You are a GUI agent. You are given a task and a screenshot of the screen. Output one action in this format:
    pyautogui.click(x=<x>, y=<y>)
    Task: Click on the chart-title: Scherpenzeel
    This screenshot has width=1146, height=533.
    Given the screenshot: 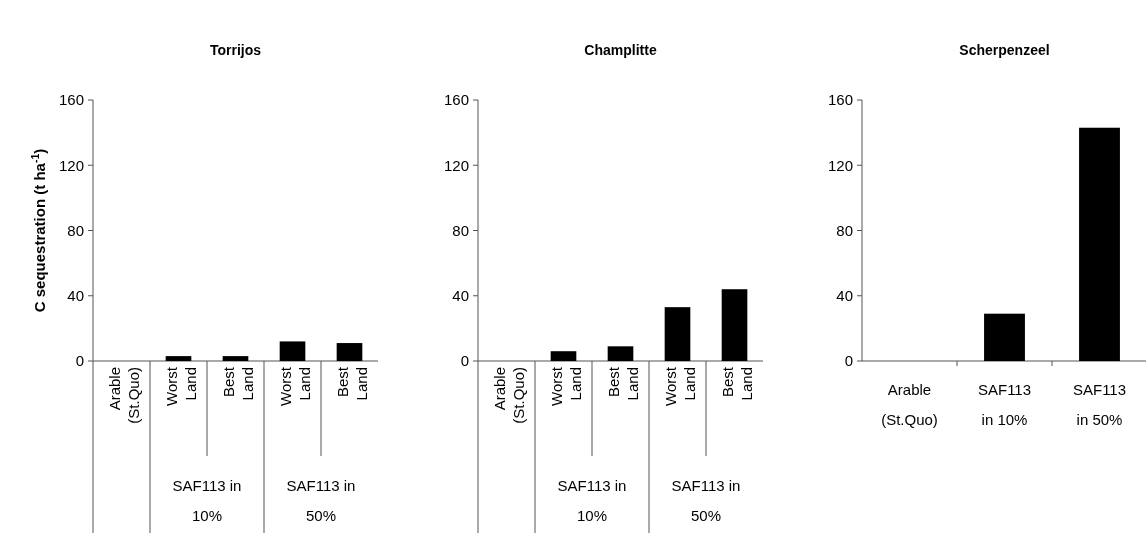 What is the action you would take?
    pyautogui.click(x=1004, y=50)
    